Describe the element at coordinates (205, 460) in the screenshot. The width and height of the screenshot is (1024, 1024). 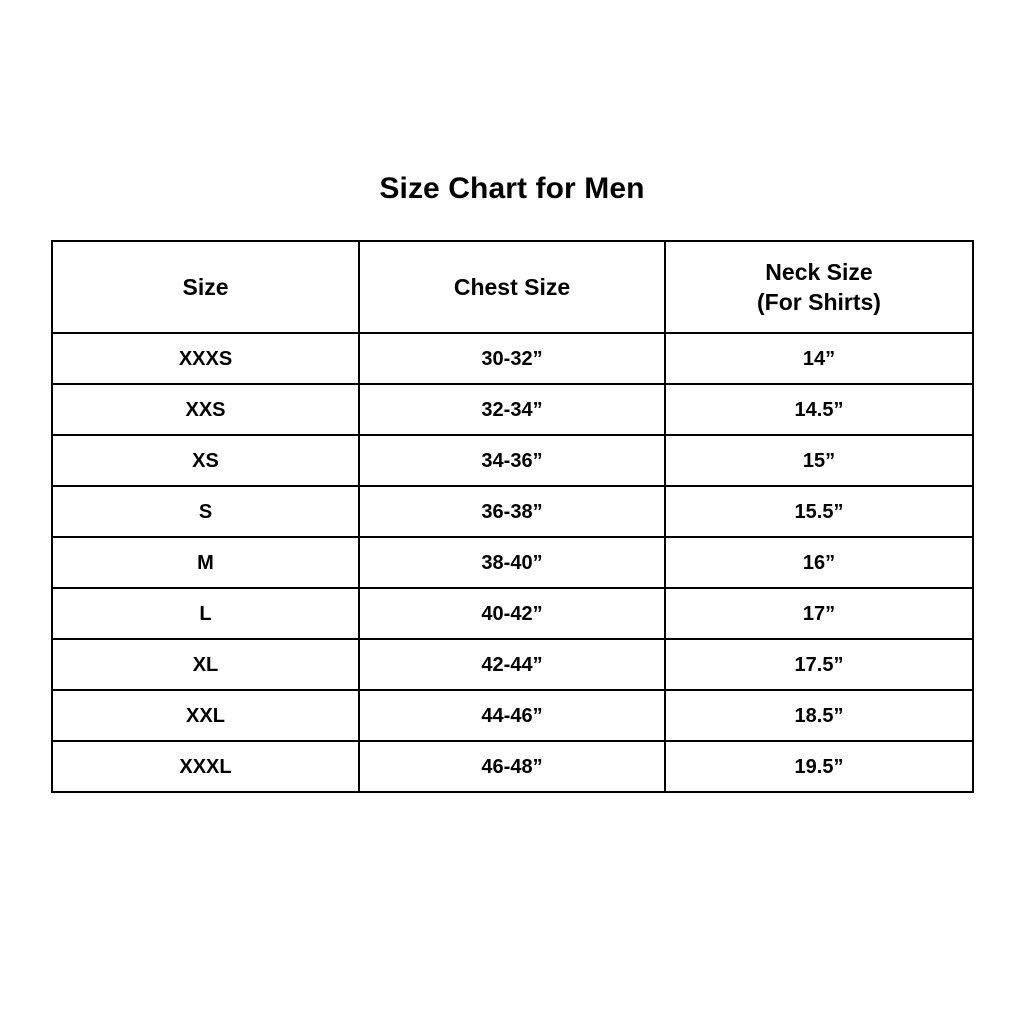
I see `cell-size: XS` at that location.